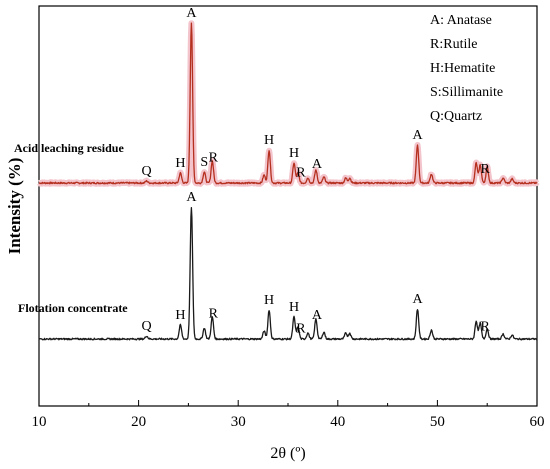 The width and height of the screenshot is (550, 469). Describe the element at coordinates (287, 453) in the screenshot. I see `x-axis-title: 2θ (º)` at that location.